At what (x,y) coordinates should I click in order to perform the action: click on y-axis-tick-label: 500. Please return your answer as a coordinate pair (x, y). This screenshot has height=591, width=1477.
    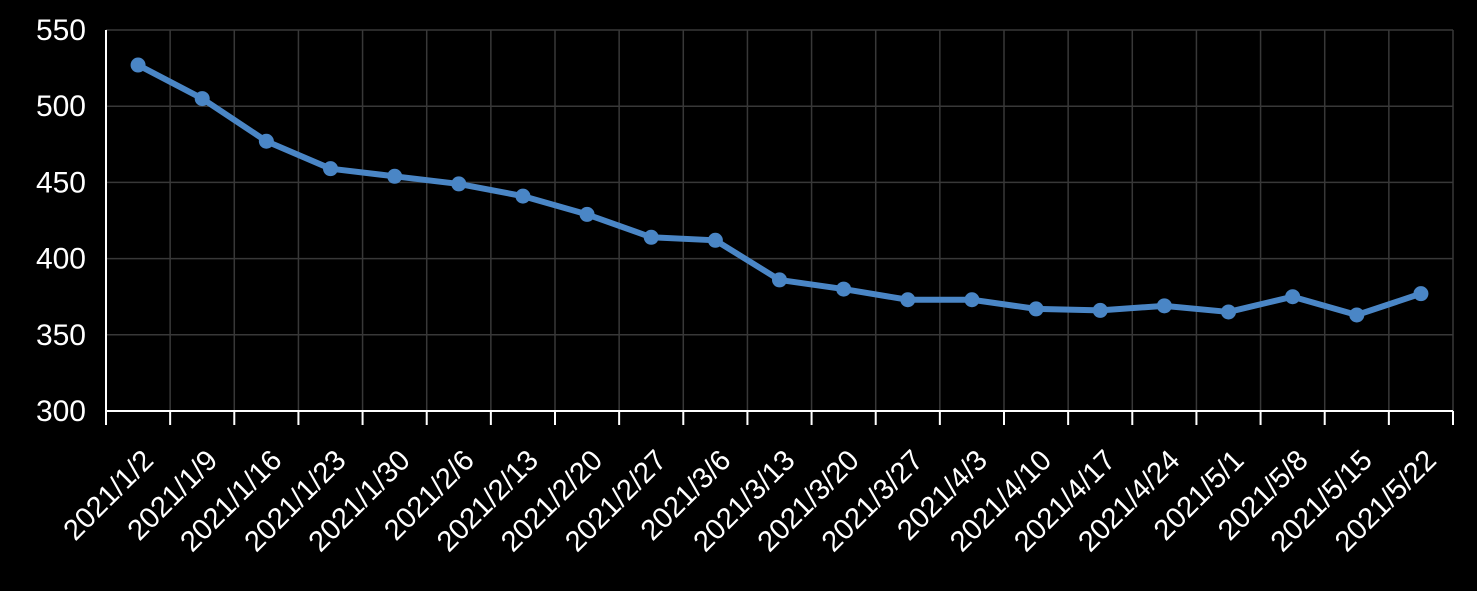
    Looking at the image, I should click on (61, 106).